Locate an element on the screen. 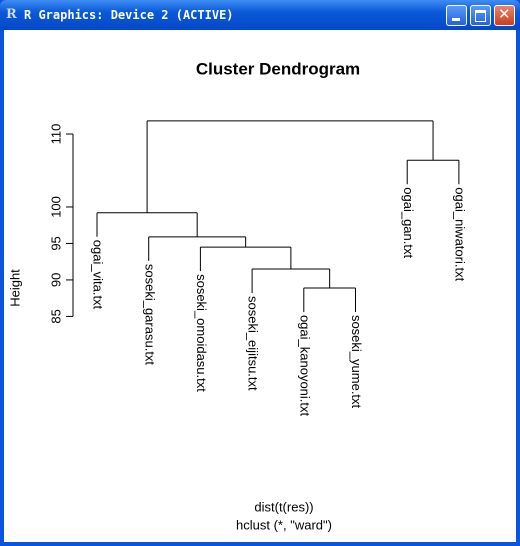 The width and height of the screenshot is (520, 546). x-axis-label: dist(t(res)) is located at coordinates (283, 506).